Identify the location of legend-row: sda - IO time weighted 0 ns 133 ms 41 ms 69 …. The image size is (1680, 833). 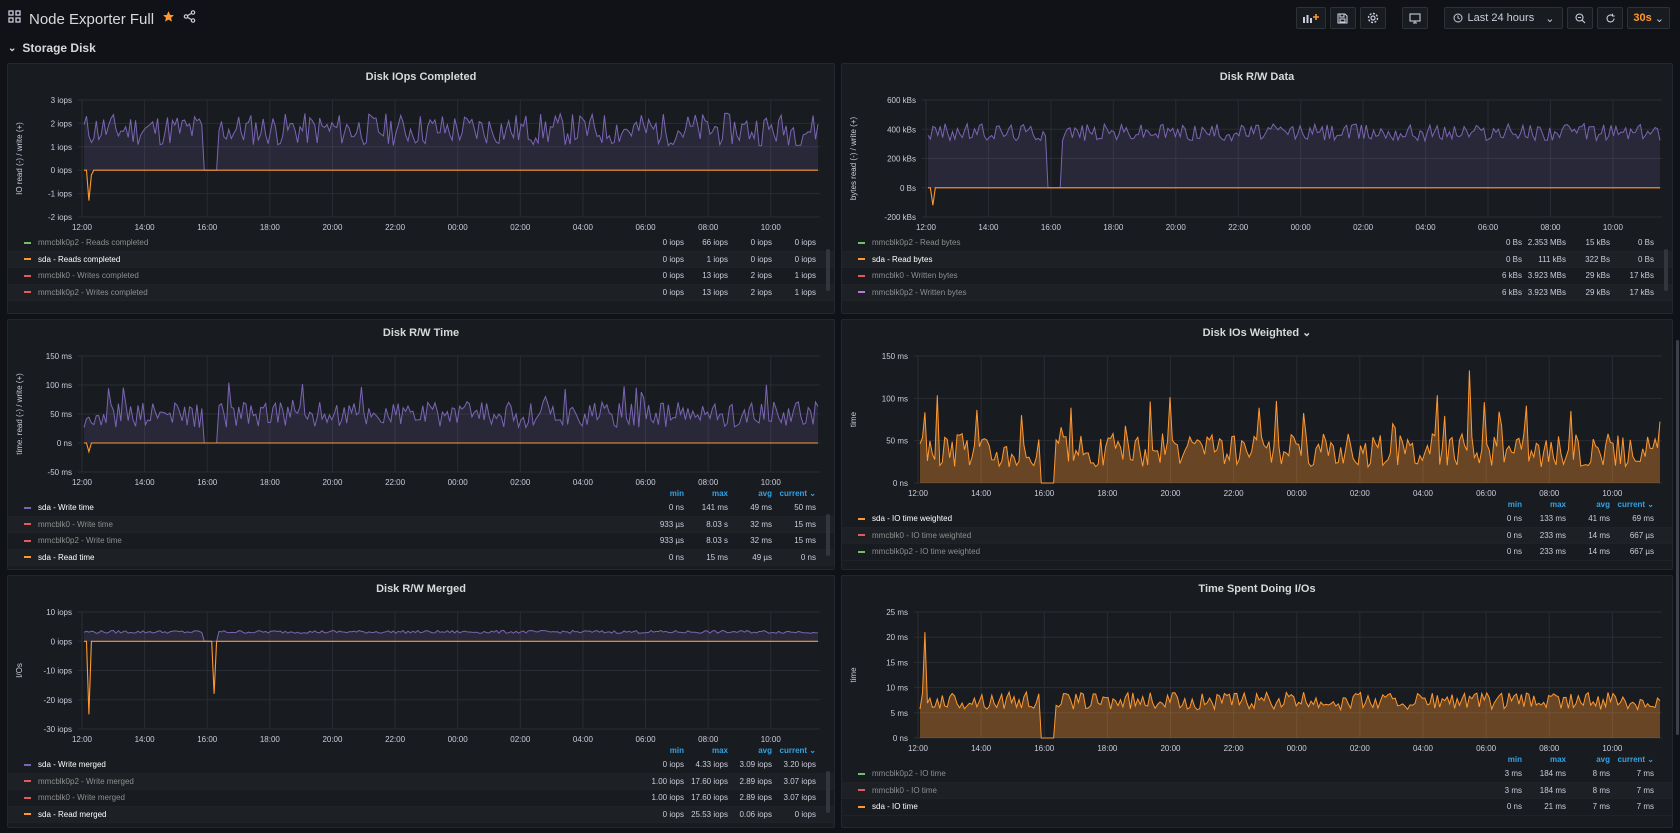
(1257, 519).